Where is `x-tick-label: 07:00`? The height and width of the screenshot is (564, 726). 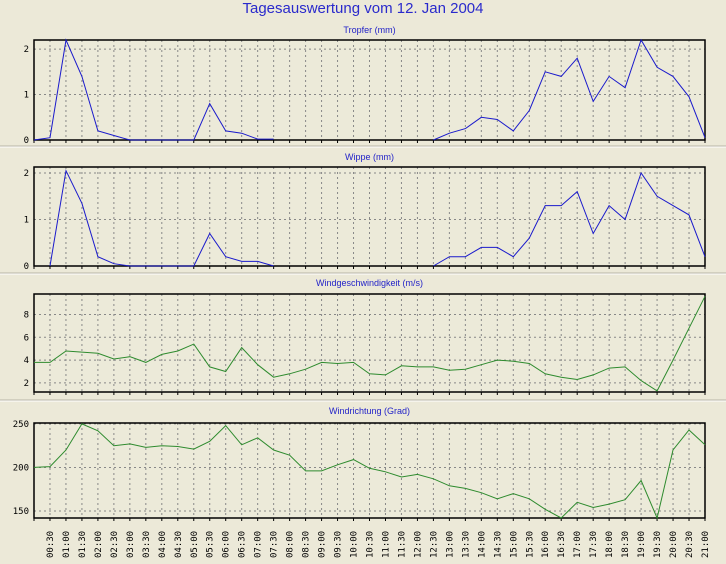 x-tick-label: 07:00 is located at coordinates (259, 544).